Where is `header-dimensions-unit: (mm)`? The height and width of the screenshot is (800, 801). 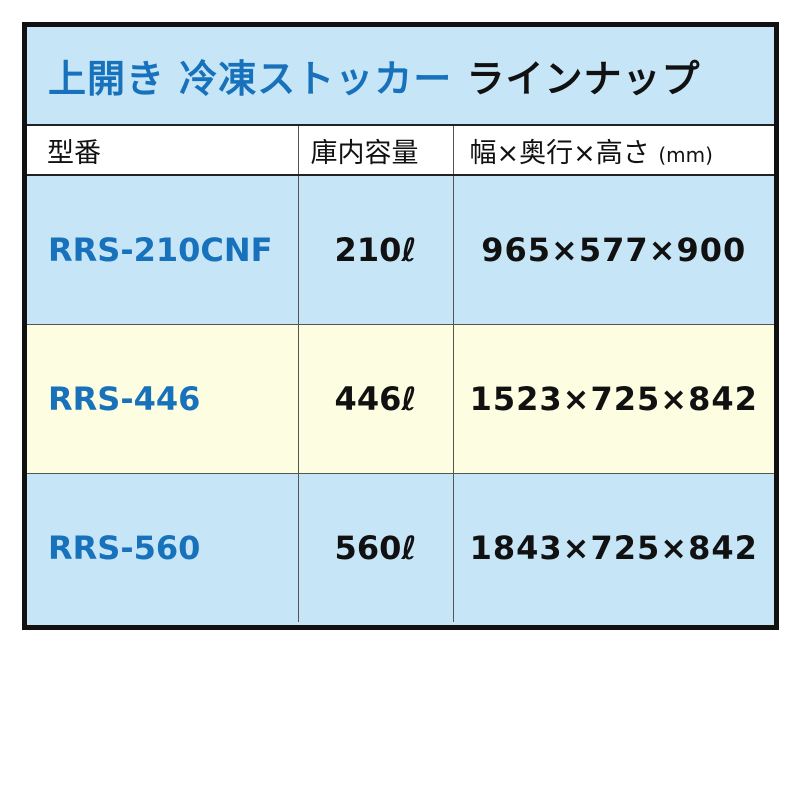 header-dimensions-unit: (mm) is located at coordinates (685, 154).